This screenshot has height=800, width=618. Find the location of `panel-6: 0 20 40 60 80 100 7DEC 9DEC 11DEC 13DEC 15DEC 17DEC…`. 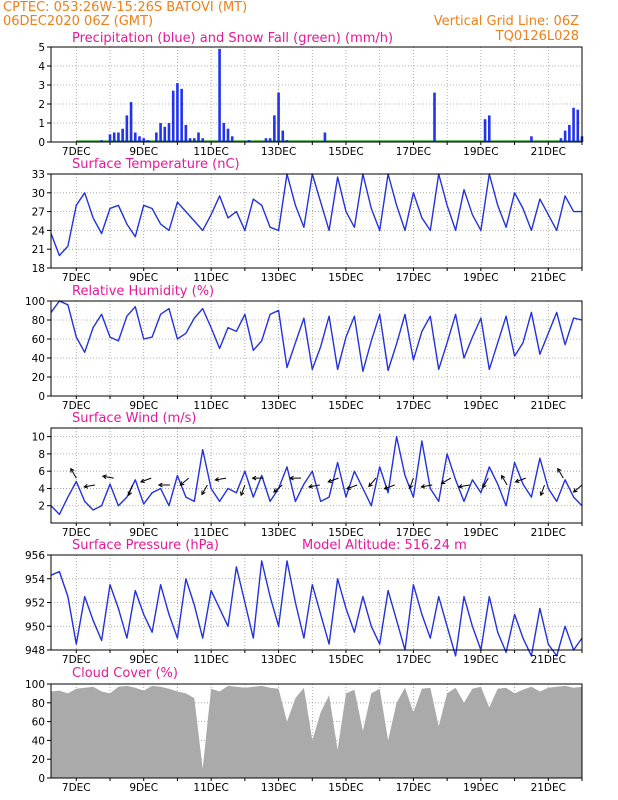

panel-6: 0 20 40 60 80 100 7DEC 9DEC 11DEC 13DEC 15DEC 17DEC… is located at coordinates (304, 730).